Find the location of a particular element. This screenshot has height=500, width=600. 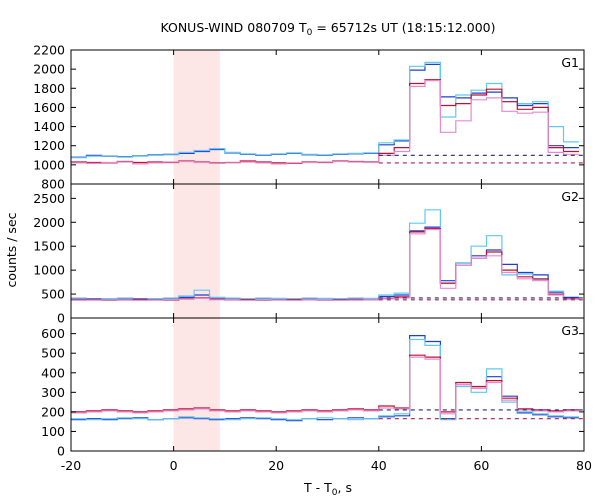

g1-y-tick-label: 1400 is located at coordinates (49, 126).